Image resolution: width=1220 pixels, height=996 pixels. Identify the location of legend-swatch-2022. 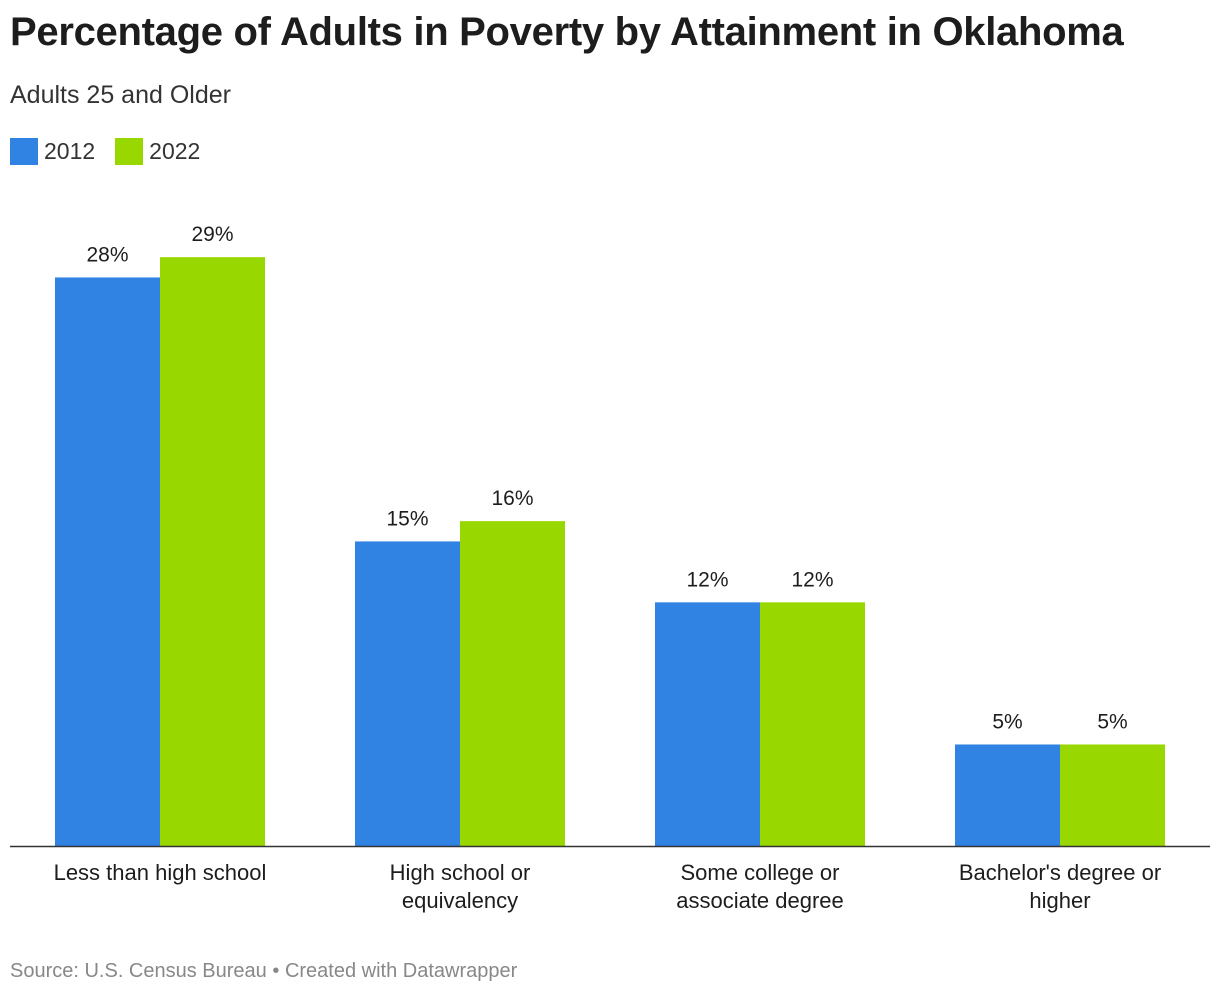
(129, 151).